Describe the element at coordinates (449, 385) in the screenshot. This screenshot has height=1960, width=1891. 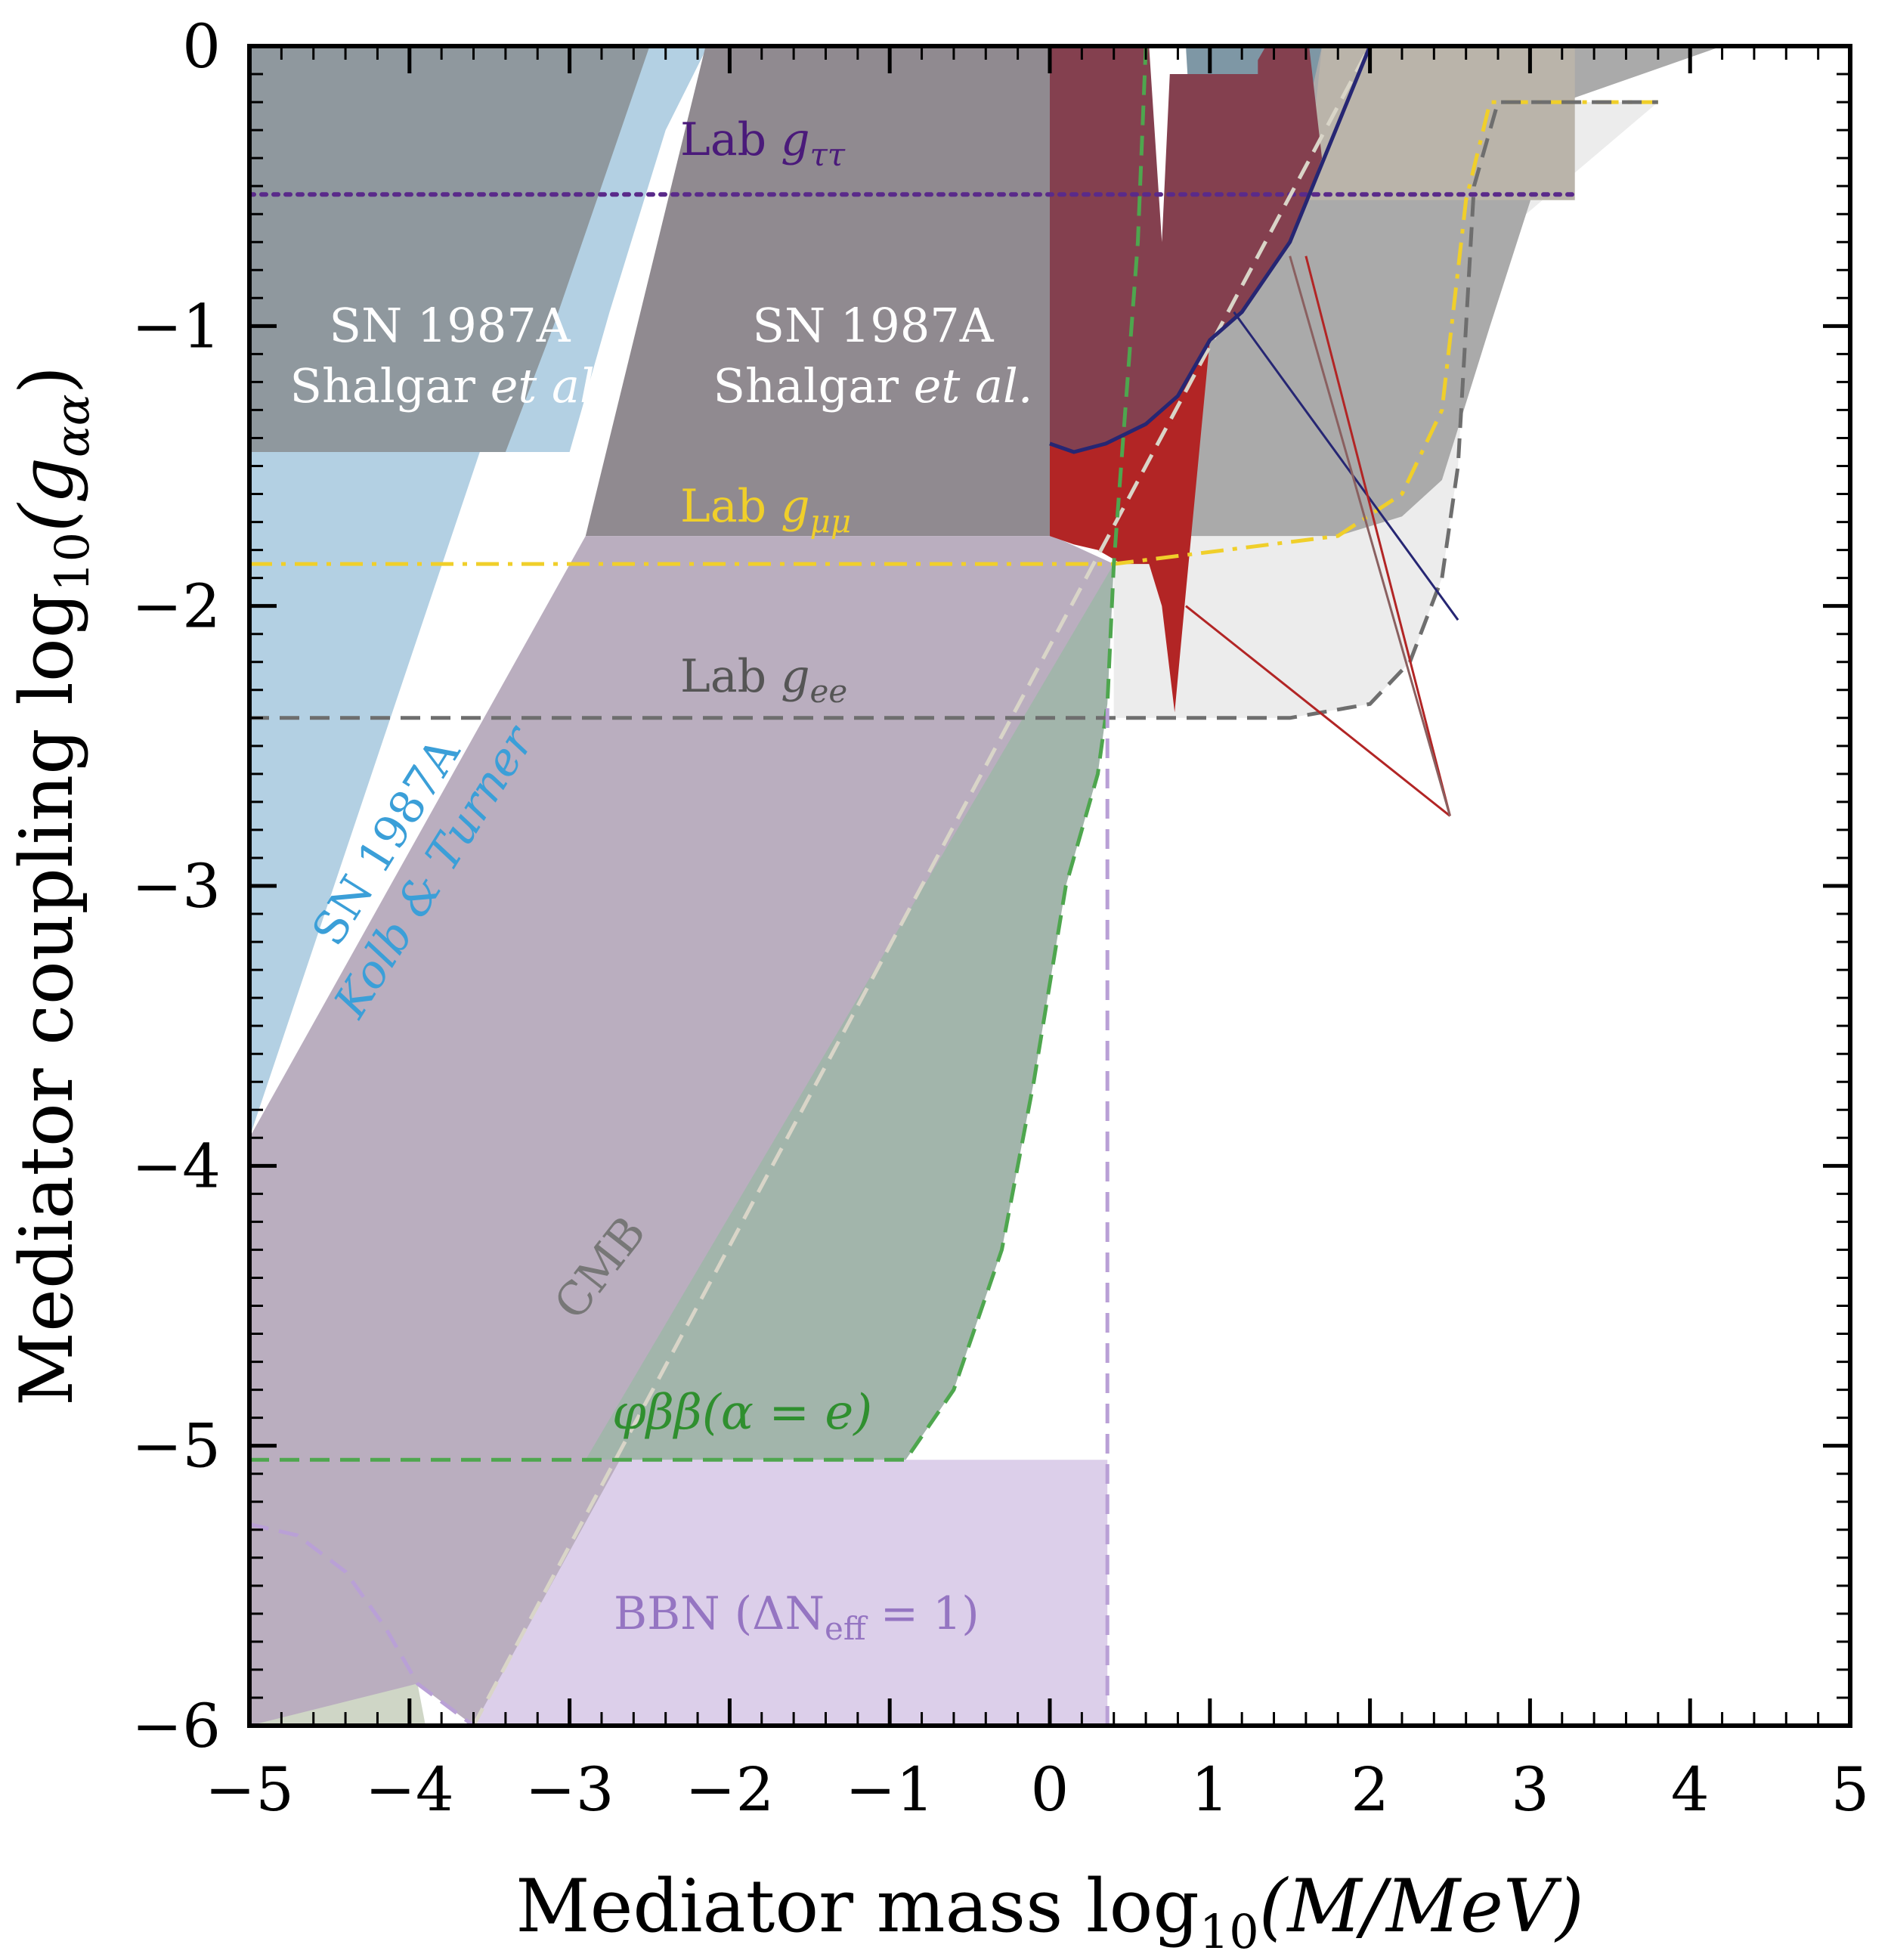
I see `label-shalgar-left-2: Shalgar et al.` at that location.